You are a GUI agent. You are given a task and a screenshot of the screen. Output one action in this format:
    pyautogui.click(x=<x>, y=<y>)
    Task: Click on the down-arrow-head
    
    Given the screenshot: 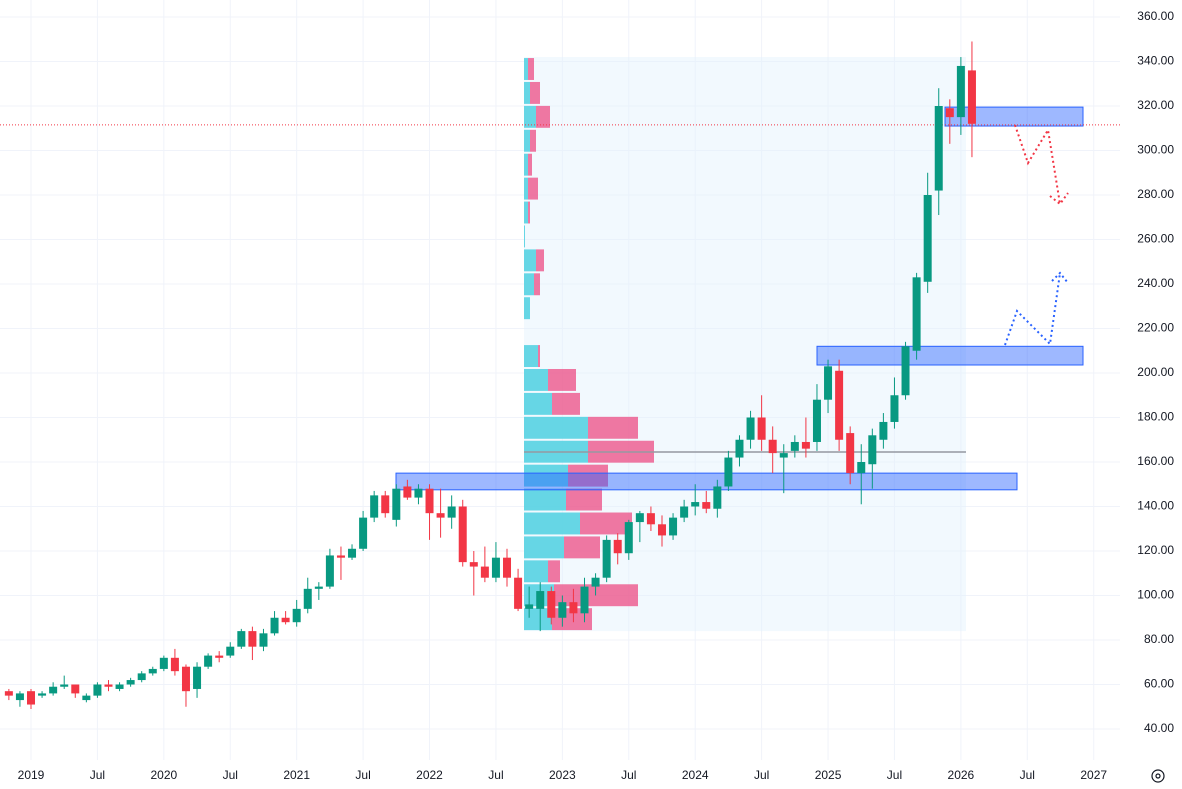 What is the action you would take?
    pyautogui.click(x=1059, y=199)
    